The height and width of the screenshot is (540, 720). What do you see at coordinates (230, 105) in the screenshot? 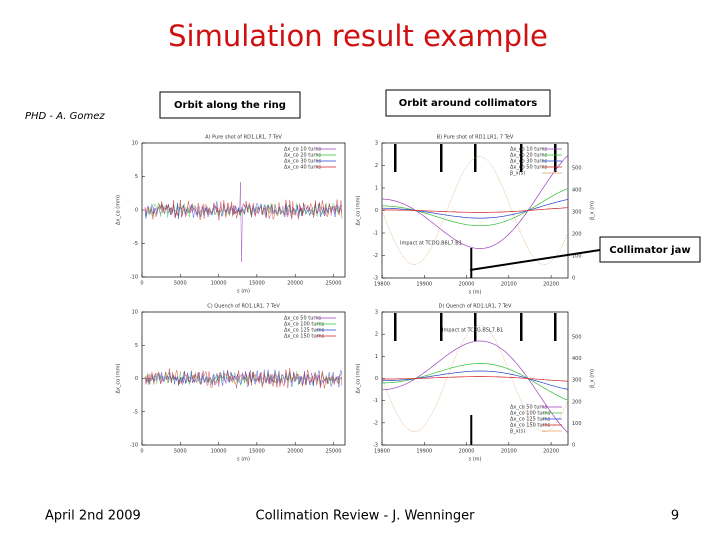
I see `label-ring: Orbit along the ring` at bounding box center [230, 105].